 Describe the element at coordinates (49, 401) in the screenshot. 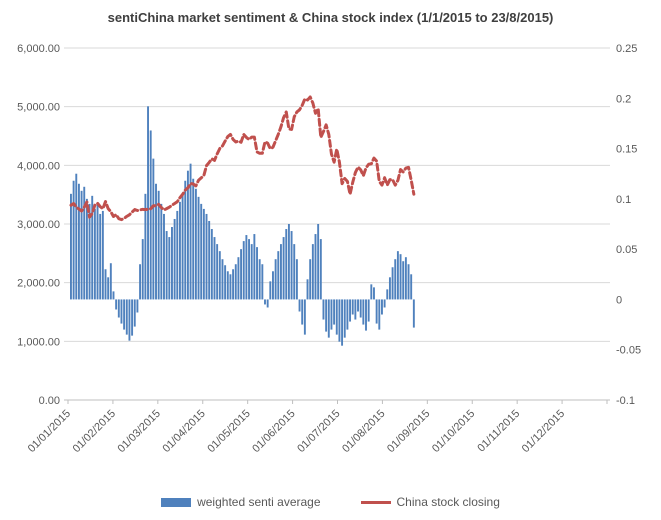

I see `left-axis-tick-label: 0.00` at that location.